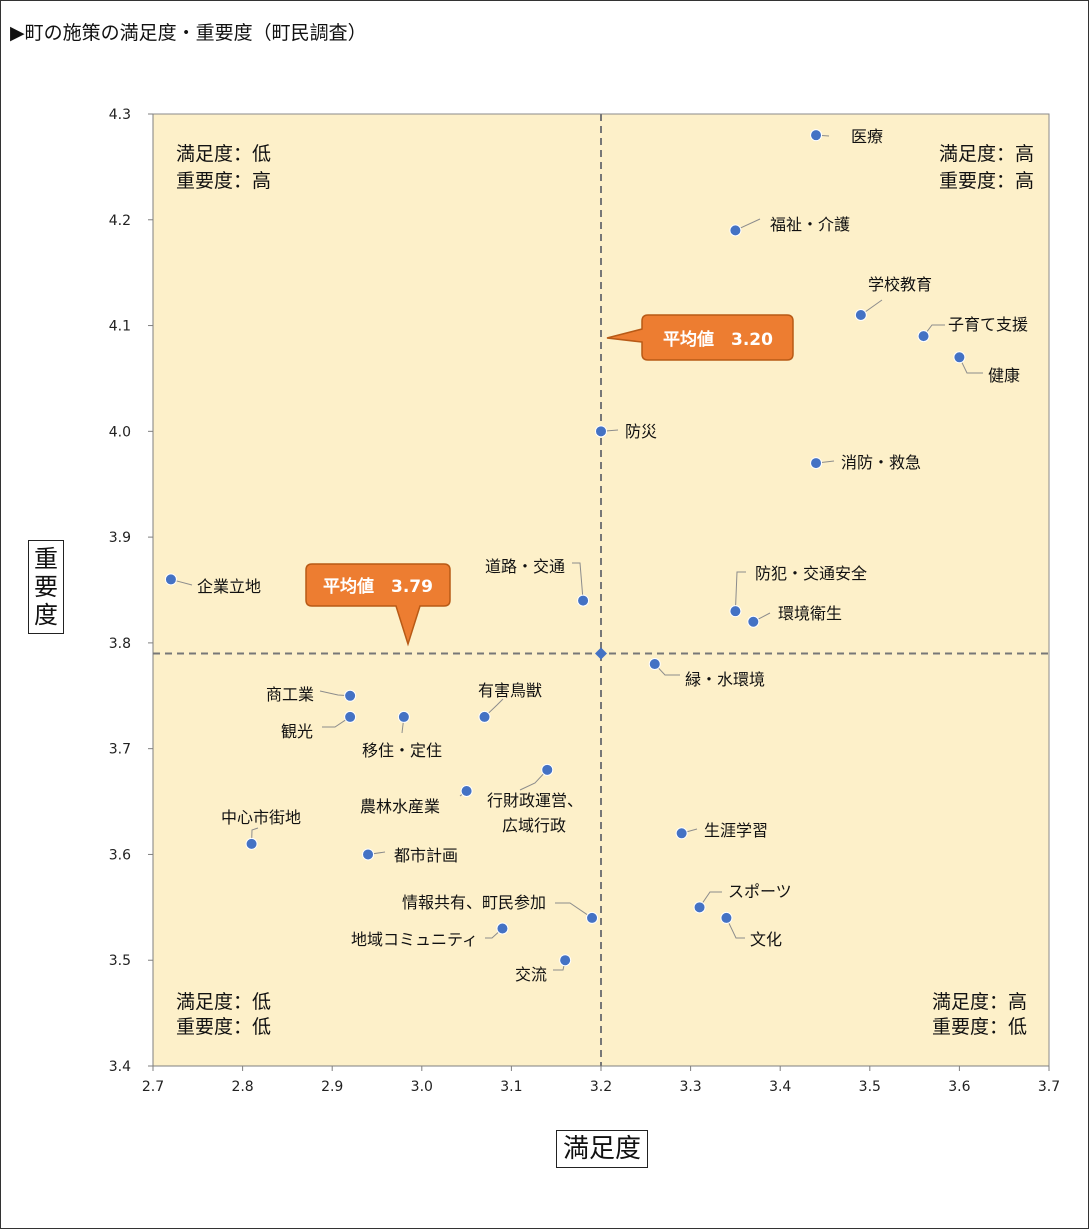 This screenshot has width=1089, height=1229. What do you see at coordinates (810, 613) in the screenshot?
I see `data-point-label: 環境衛生` at bounding box center [810, 613].